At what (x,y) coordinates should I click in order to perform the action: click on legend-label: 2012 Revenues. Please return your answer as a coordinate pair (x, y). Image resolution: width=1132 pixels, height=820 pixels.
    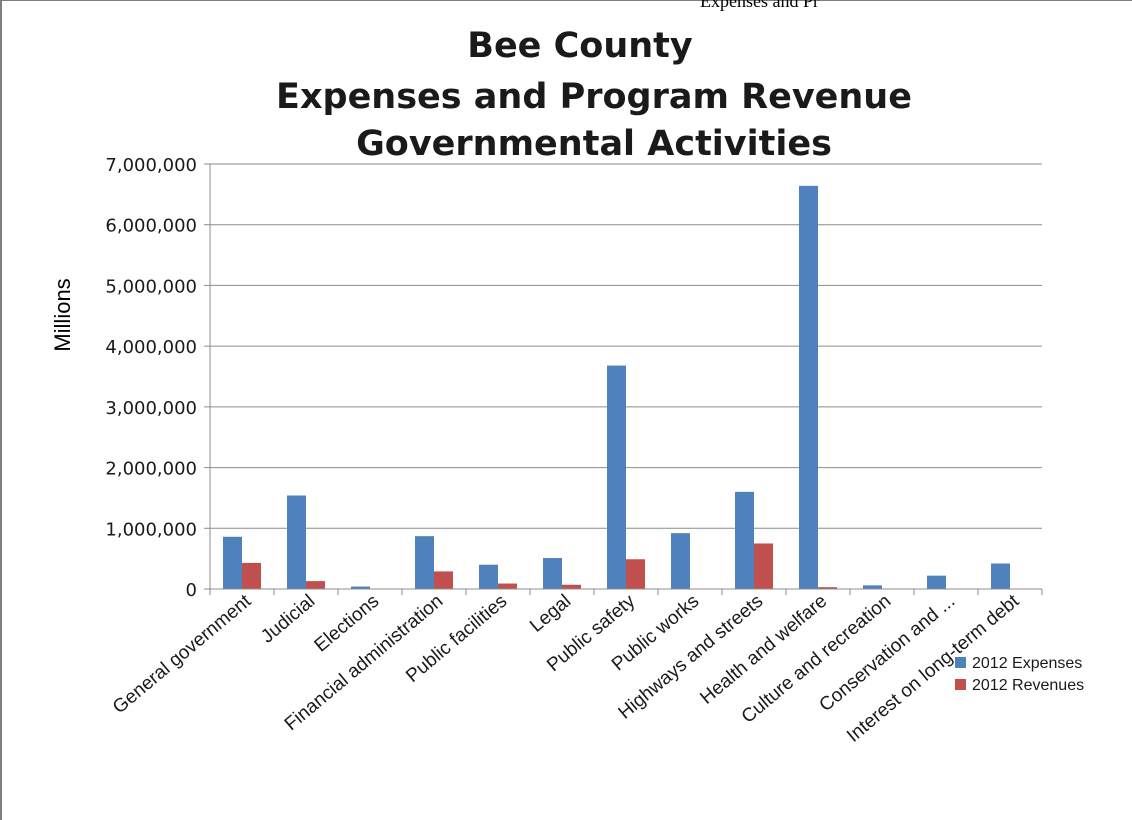
    Looking at the image, I should click on (1028, 685).